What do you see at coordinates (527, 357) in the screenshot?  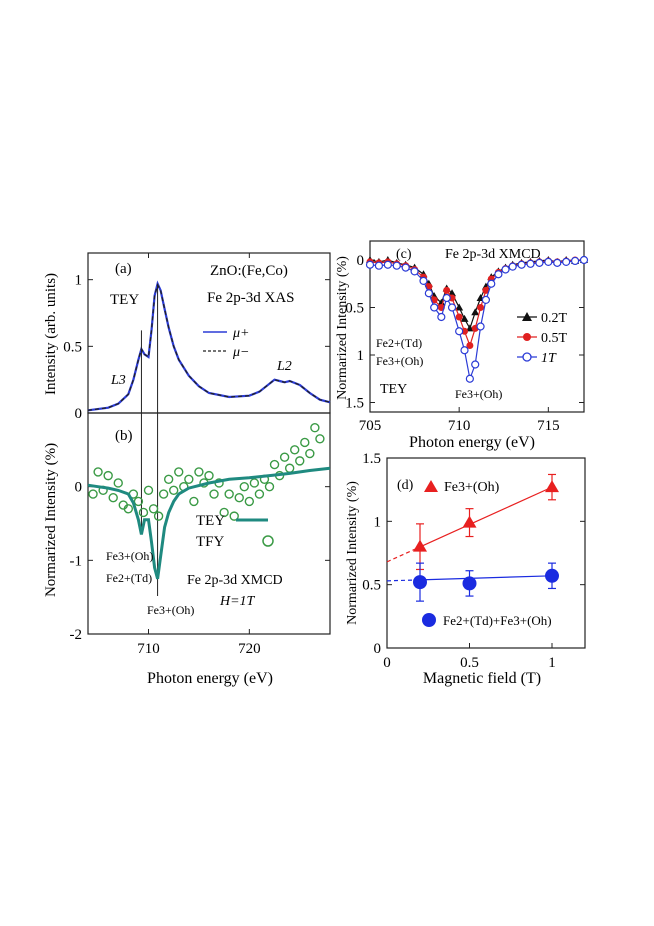 I see `legend-1t-marker` at bounding box center [527, 357].